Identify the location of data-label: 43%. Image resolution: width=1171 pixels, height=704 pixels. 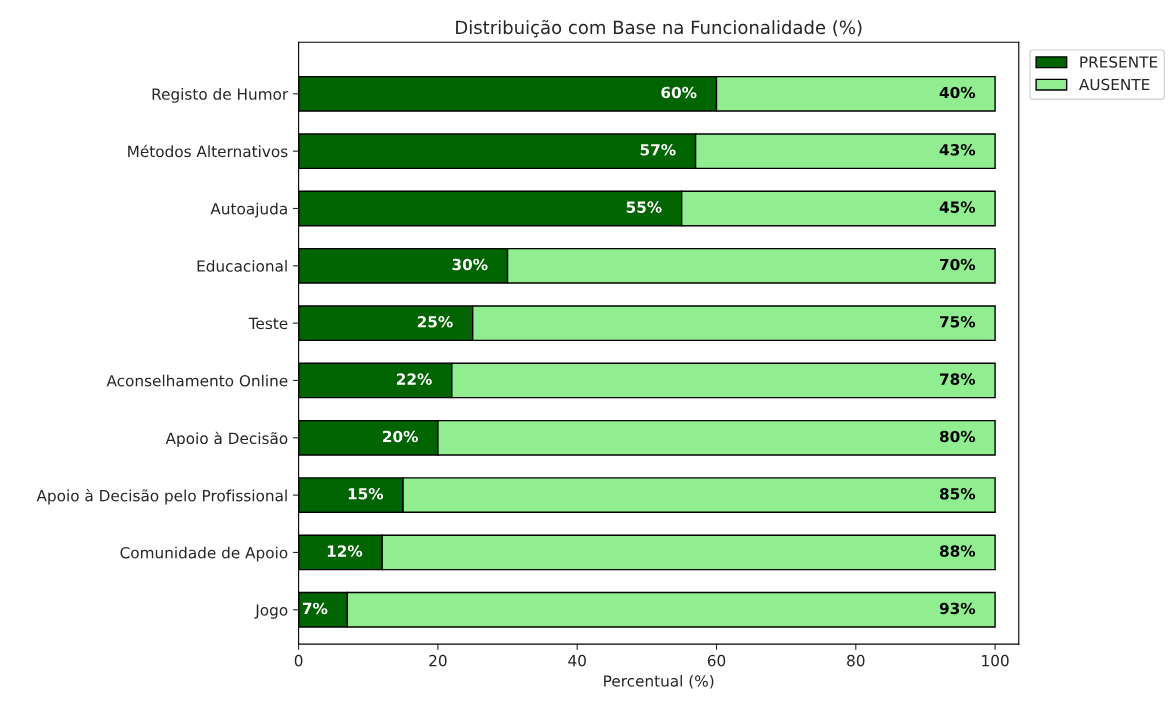
(957, 150).